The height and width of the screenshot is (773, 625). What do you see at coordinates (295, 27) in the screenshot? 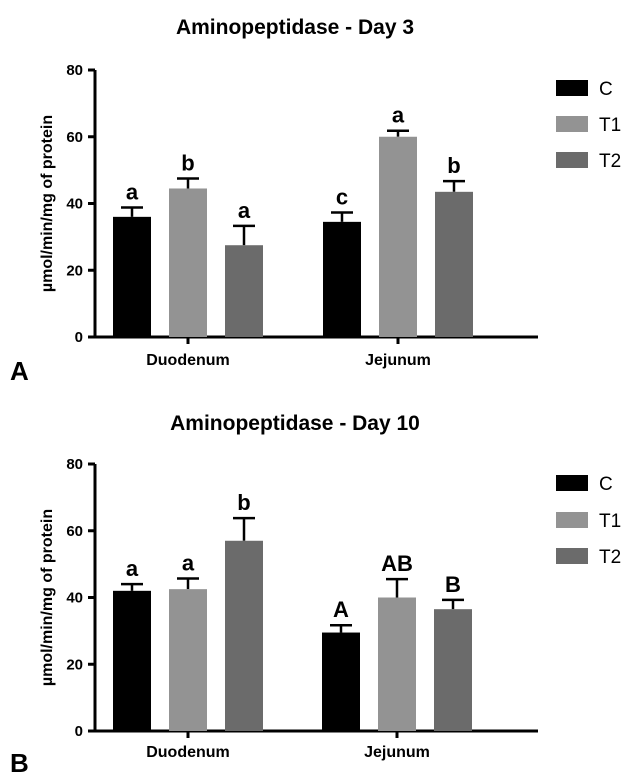
I see `chart-title: Aminopeptidase - Day 3` at bounding box center [295, 27].